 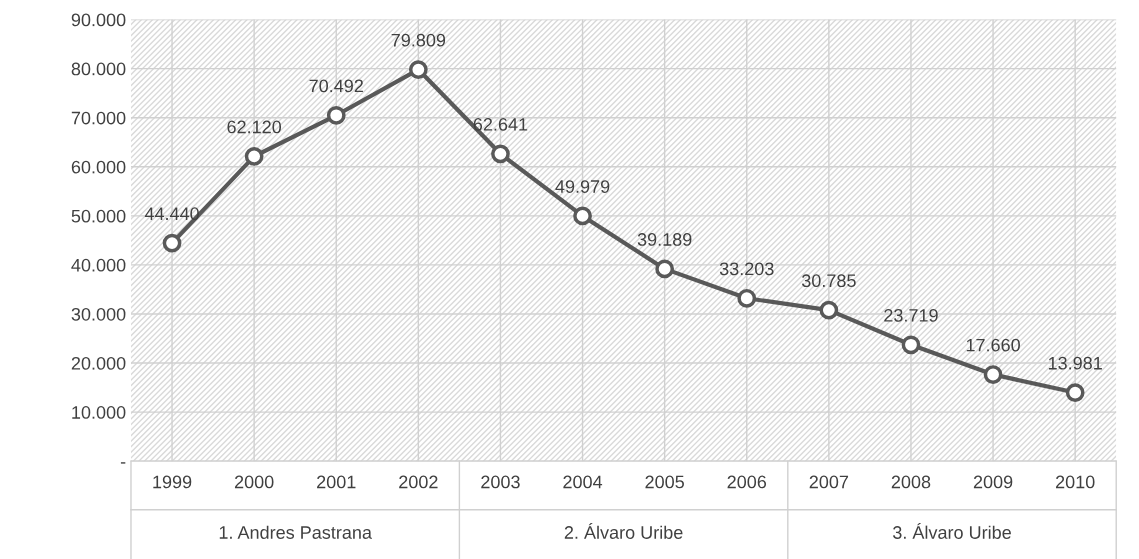 I want to click on x-tick-label: 2007, so click(x=829, y=482).